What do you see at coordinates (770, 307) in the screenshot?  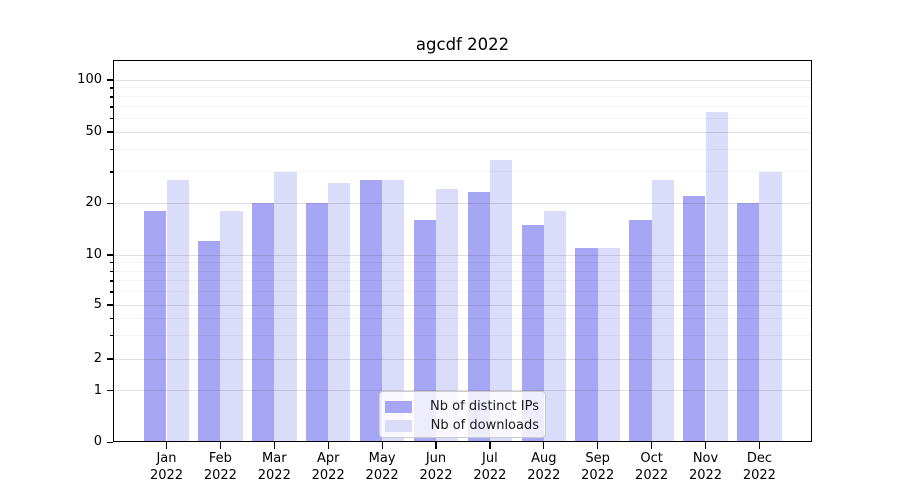 I see `bar-downloads-dec` at bounding box center [770, 307].